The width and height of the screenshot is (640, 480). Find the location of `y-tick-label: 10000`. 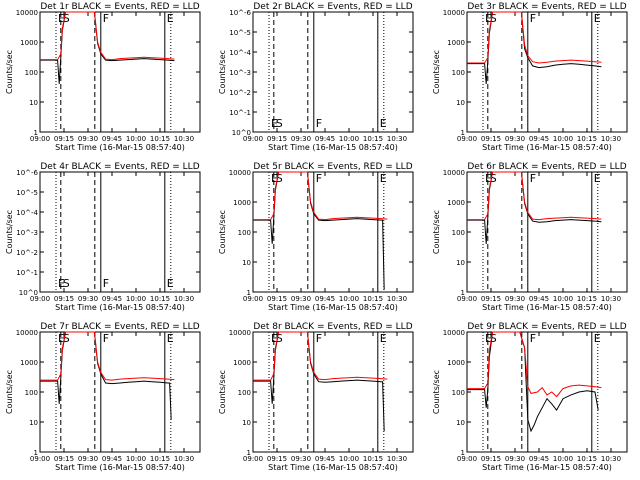

y-tick-label: 10000 is located at coordinates (27, 13).